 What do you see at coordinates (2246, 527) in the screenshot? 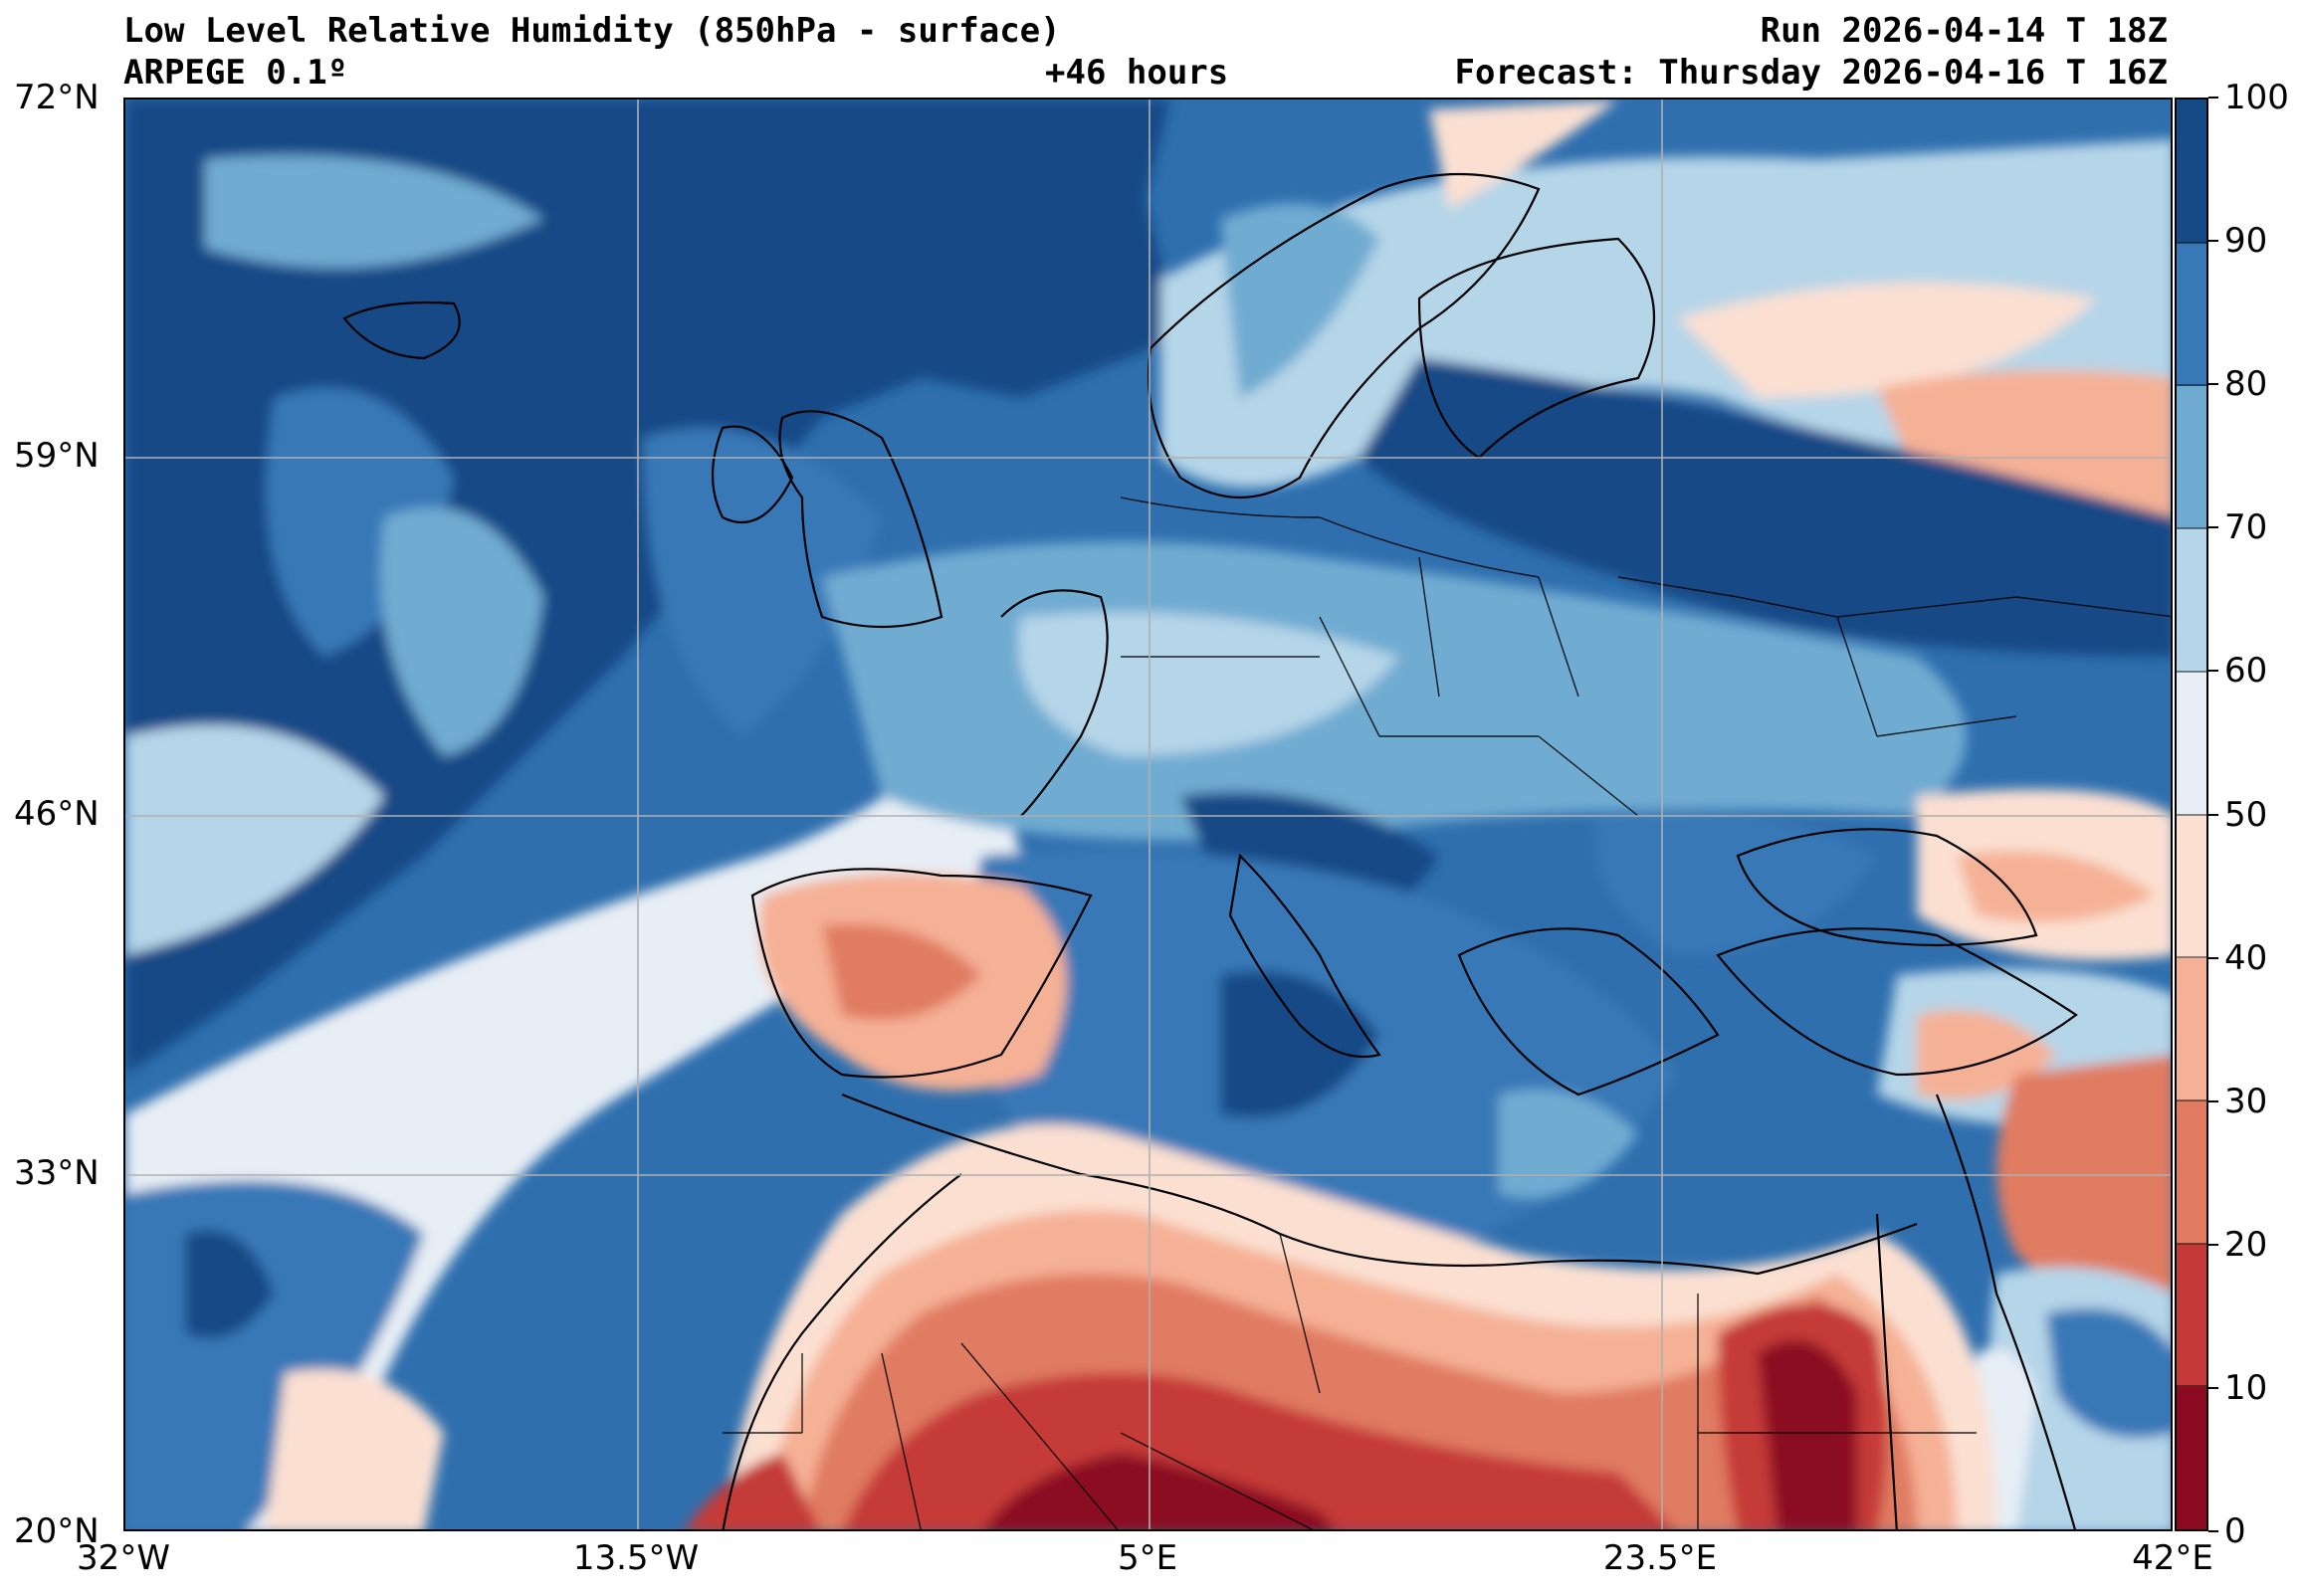
I see `colorbar-label: 70` at bounding box center [2246, 527].